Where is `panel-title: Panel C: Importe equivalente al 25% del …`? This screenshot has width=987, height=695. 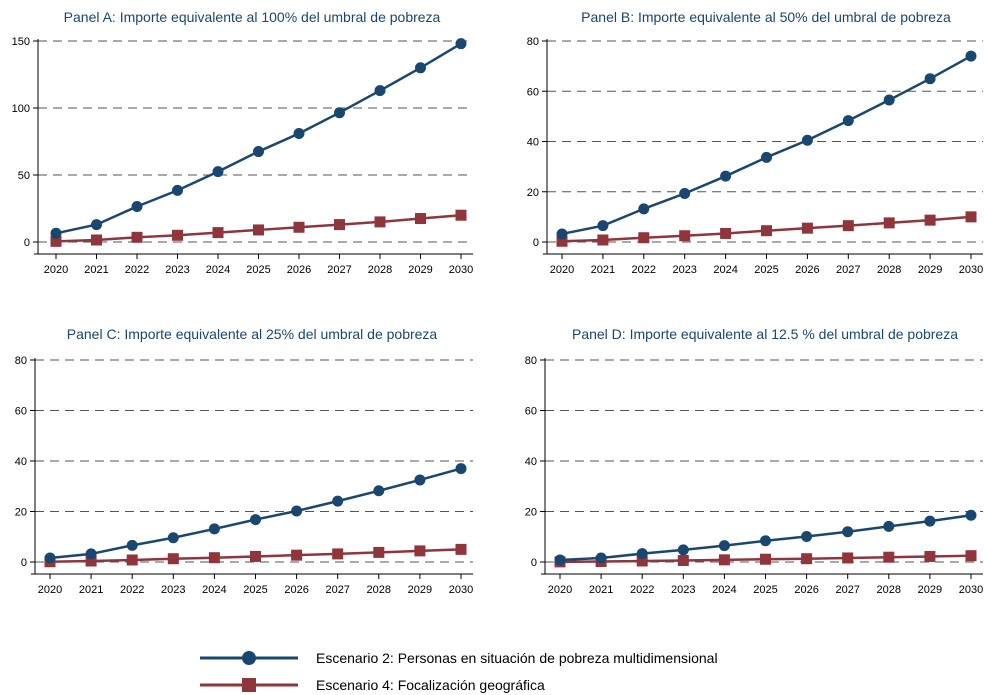
panel-title: Panel C: Importe equivalente al 25% del … is located at coordinates (252, 334).